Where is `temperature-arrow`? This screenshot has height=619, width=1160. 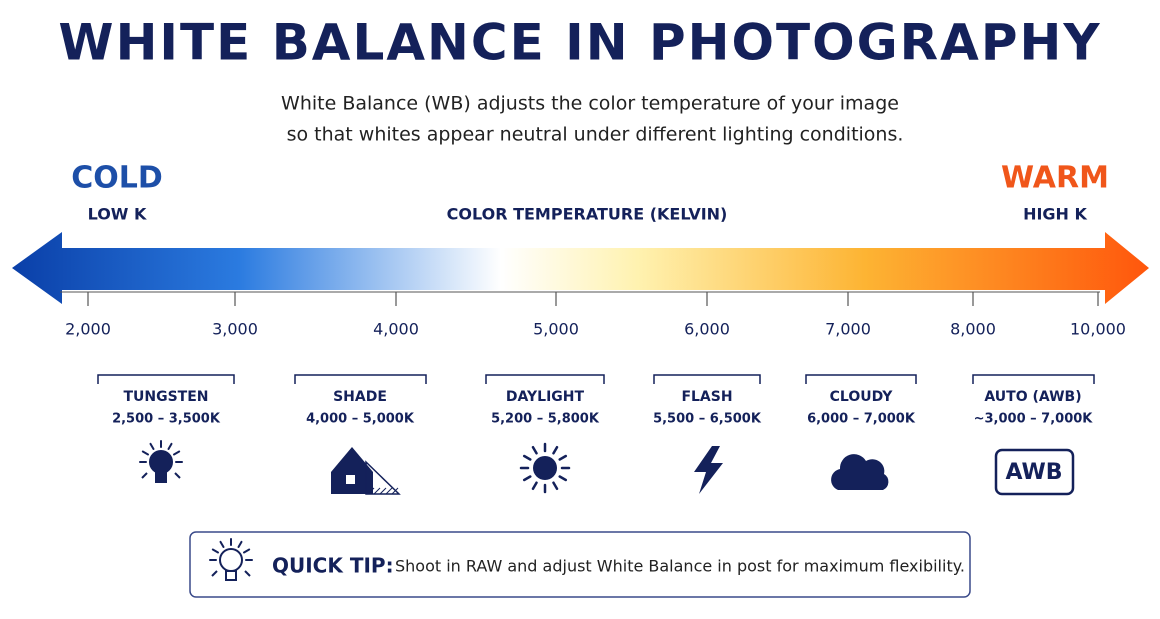
temperature-arrow is located at coordinates (580, 268).